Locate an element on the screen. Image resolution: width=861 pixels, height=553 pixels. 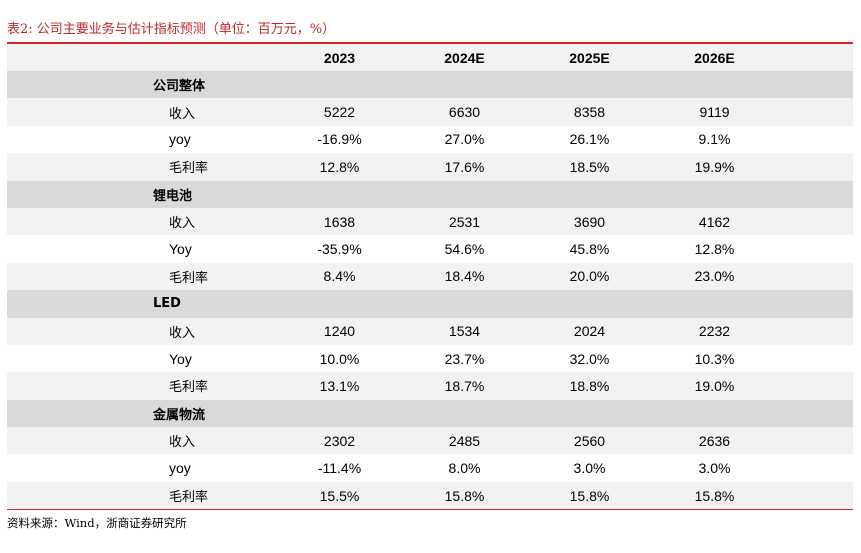
value-cell: 2232 is located at coordinates (714, 331).